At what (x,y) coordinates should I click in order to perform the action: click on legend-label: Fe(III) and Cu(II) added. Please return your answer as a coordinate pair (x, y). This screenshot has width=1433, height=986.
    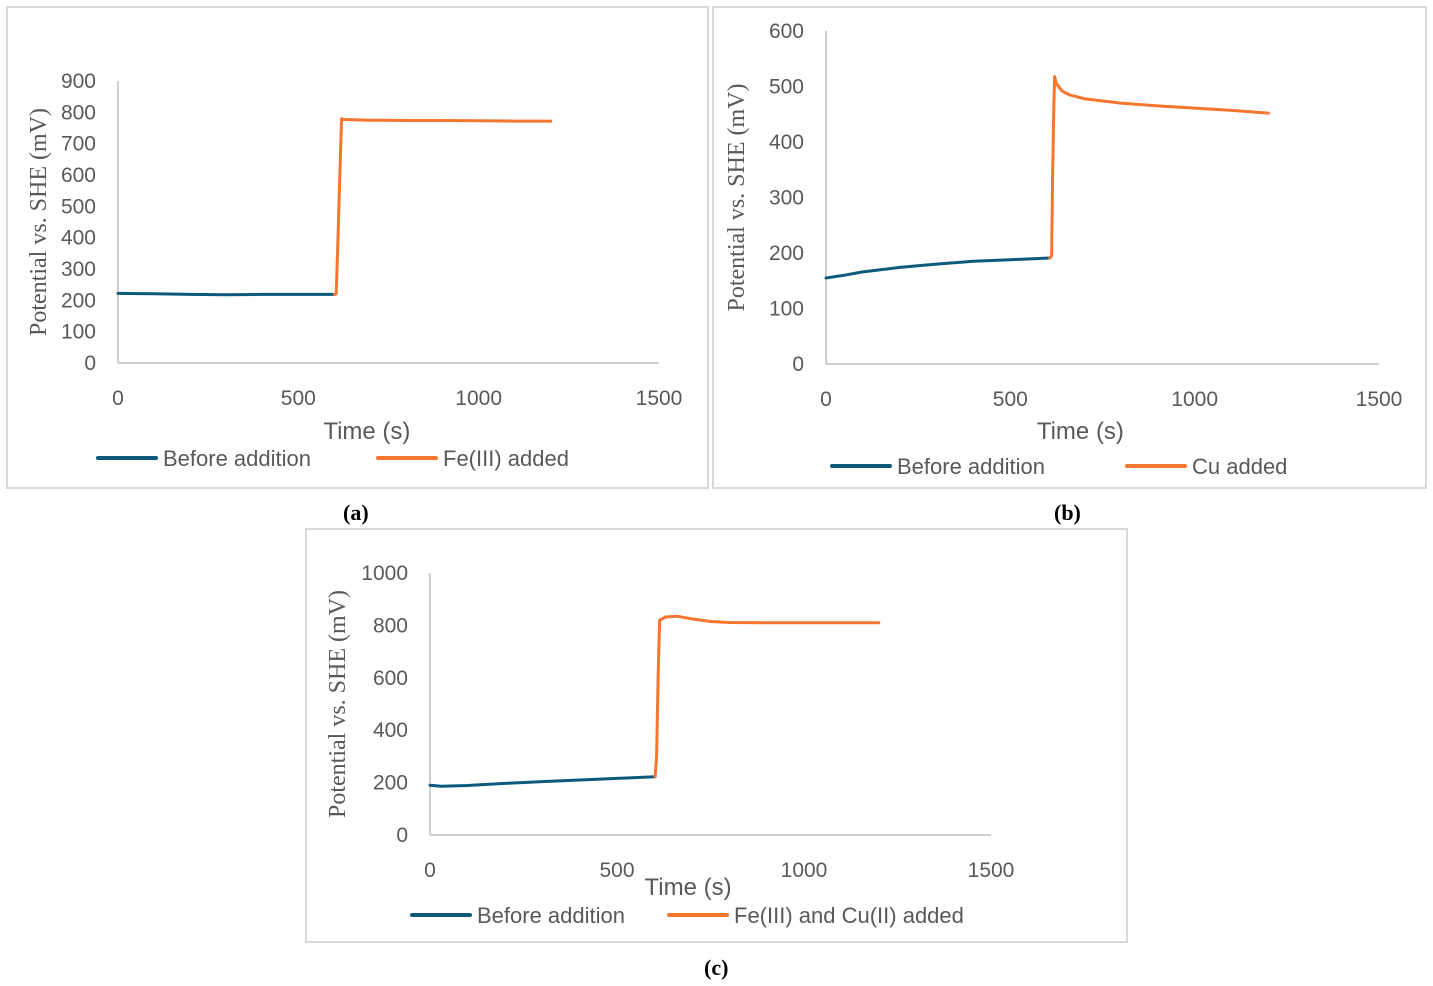
    Looking at the image, I should click on (849, 915).